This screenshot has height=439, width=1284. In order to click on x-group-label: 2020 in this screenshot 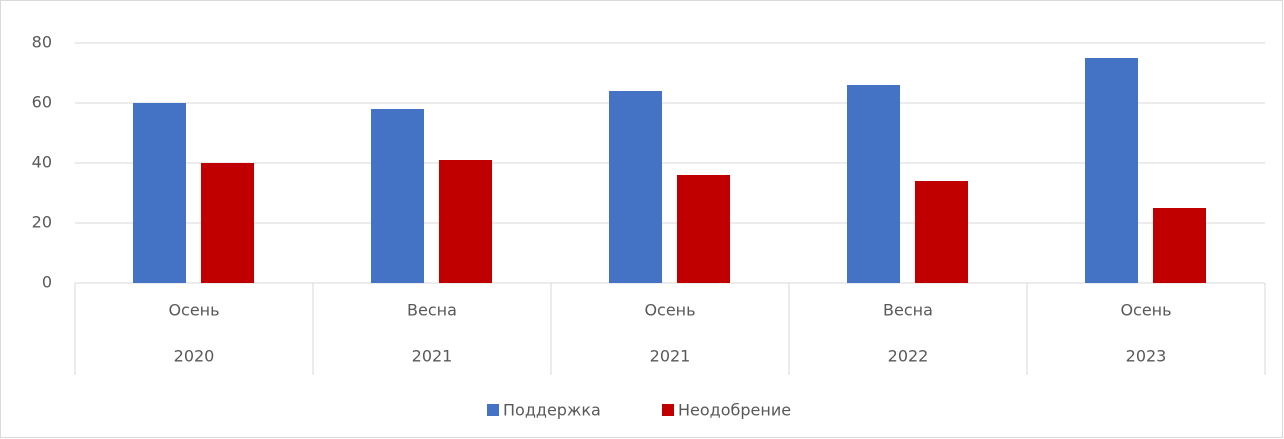, I will do `click(194, 356)`.